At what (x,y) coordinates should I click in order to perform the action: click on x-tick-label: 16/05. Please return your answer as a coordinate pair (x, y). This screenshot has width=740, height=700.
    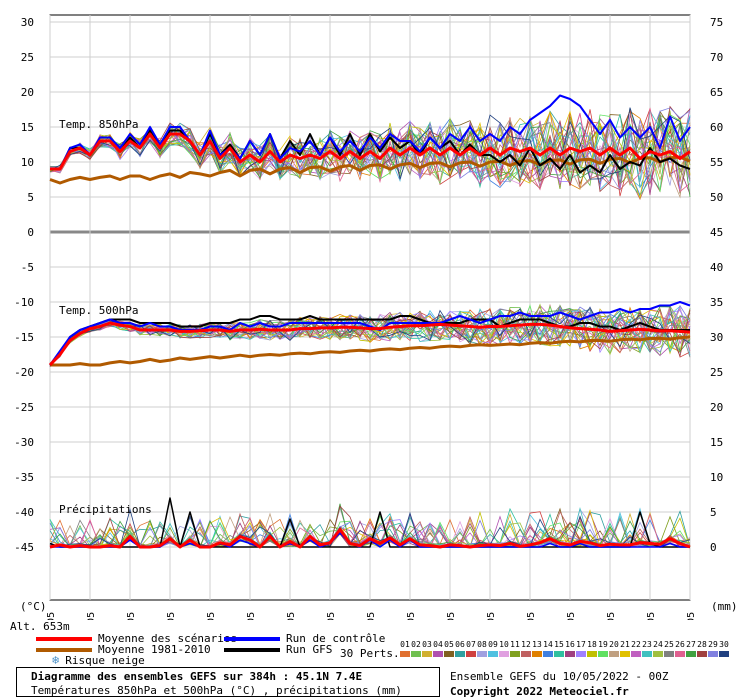
    Looking at the image, I should click on (291, 616).